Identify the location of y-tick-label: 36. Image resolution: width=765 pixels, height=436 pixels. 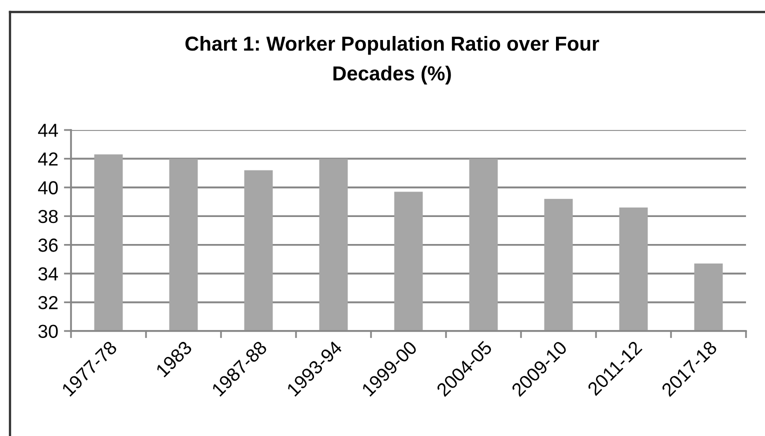
(48, 245).